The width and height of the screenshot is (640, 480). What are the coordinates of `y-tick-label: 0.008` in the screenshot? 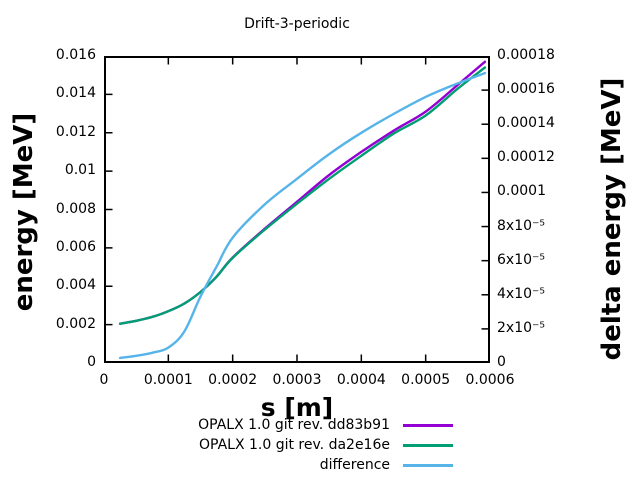 It's located at (75, 208).